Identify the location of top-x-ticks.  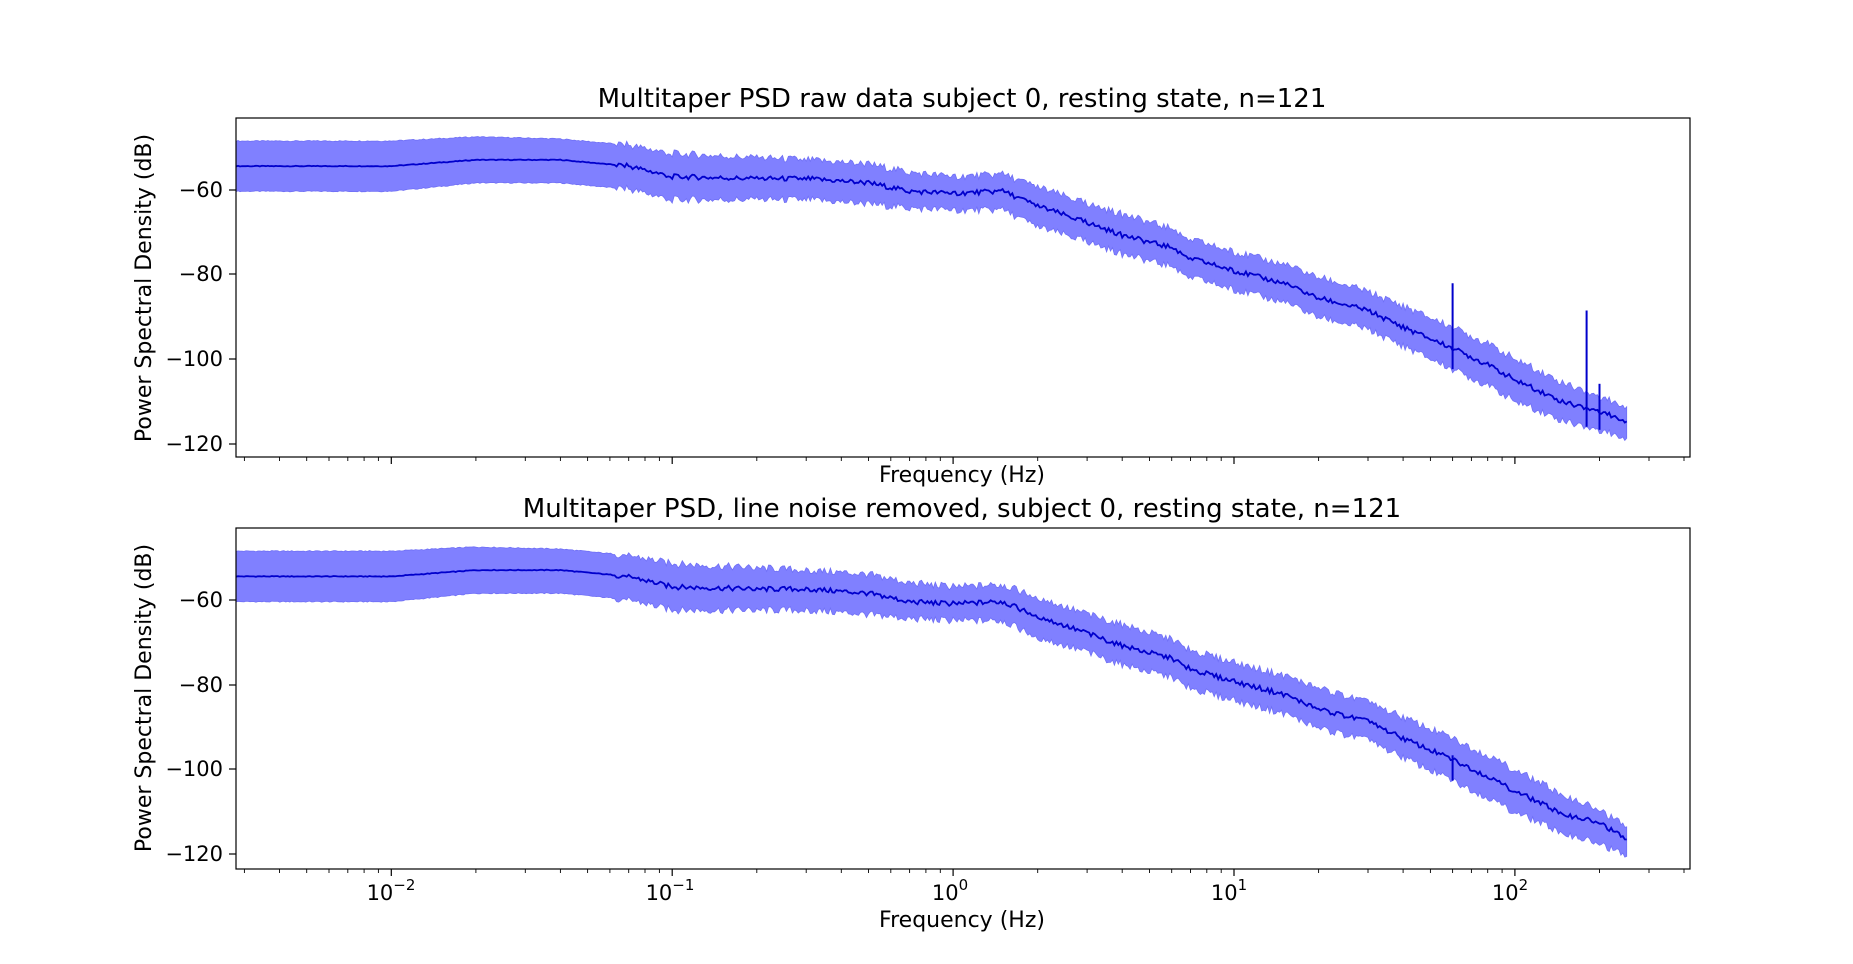
(964, 460).